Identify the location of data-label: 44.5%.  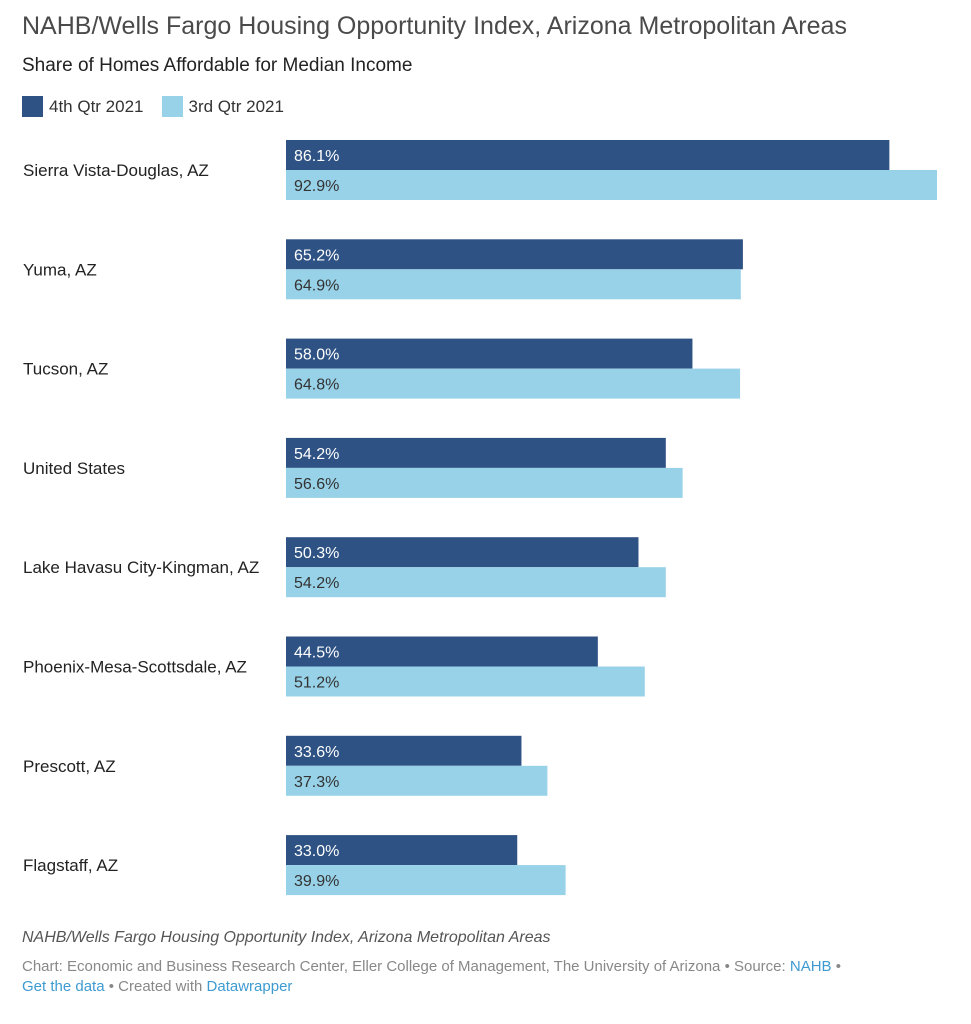
(316, 653).